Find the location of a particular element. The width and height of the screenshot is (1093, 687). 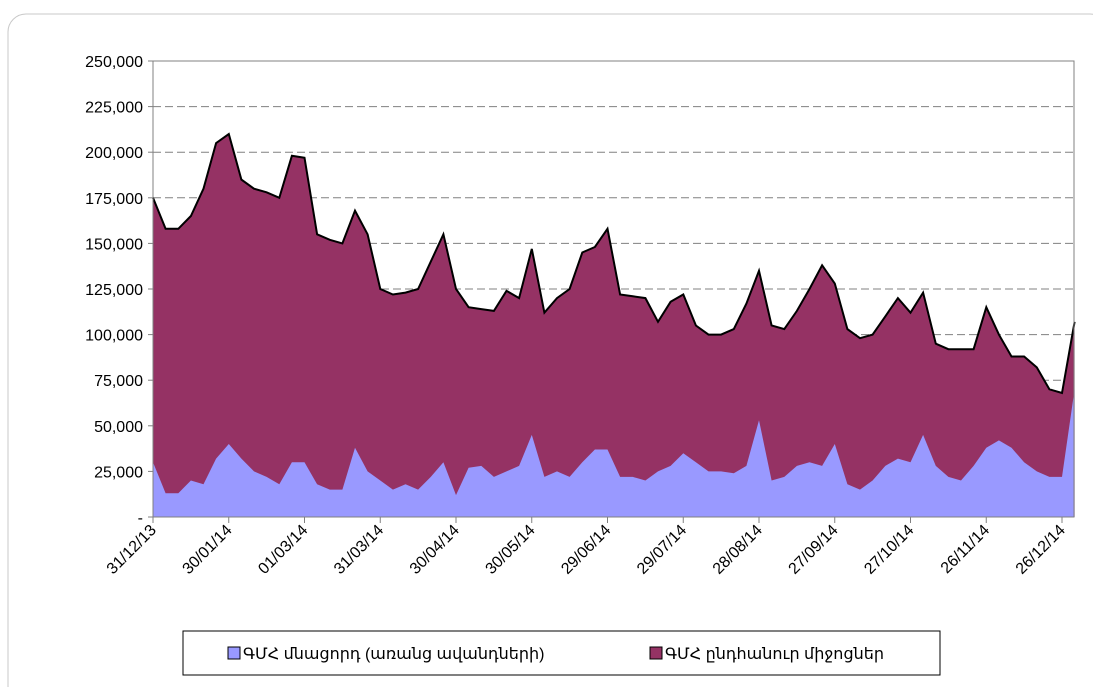

y-tick-label: 125,000 is located at coordinates (114, 290).